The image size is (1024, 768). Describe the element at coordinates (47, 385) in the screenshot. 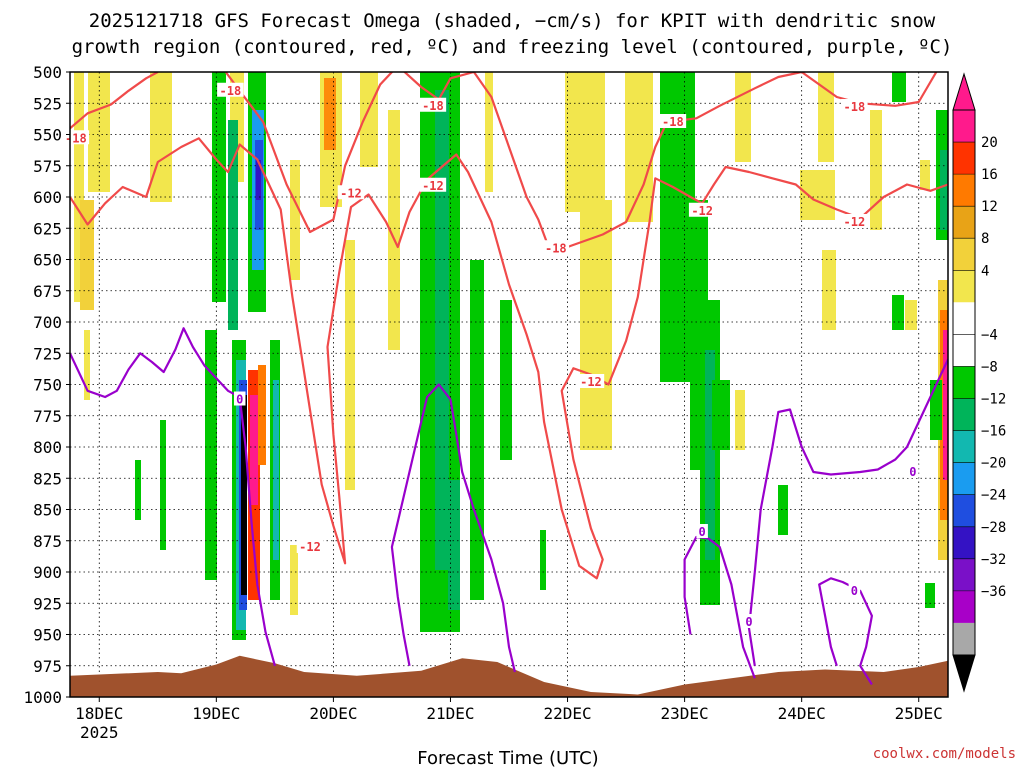

I see `y-tick-label: 750` at that location.